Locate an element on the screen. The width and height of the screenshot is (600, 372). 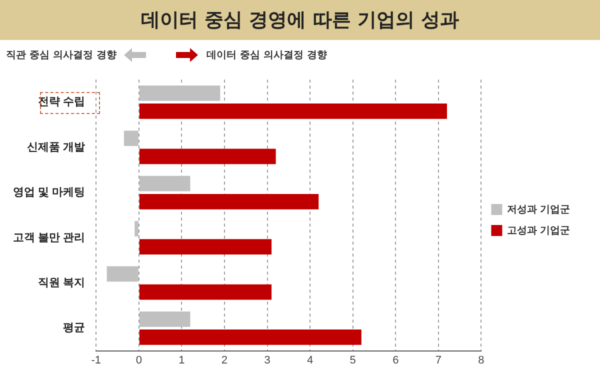
x-tick-label: 1 is located at coordinates (181, 360).